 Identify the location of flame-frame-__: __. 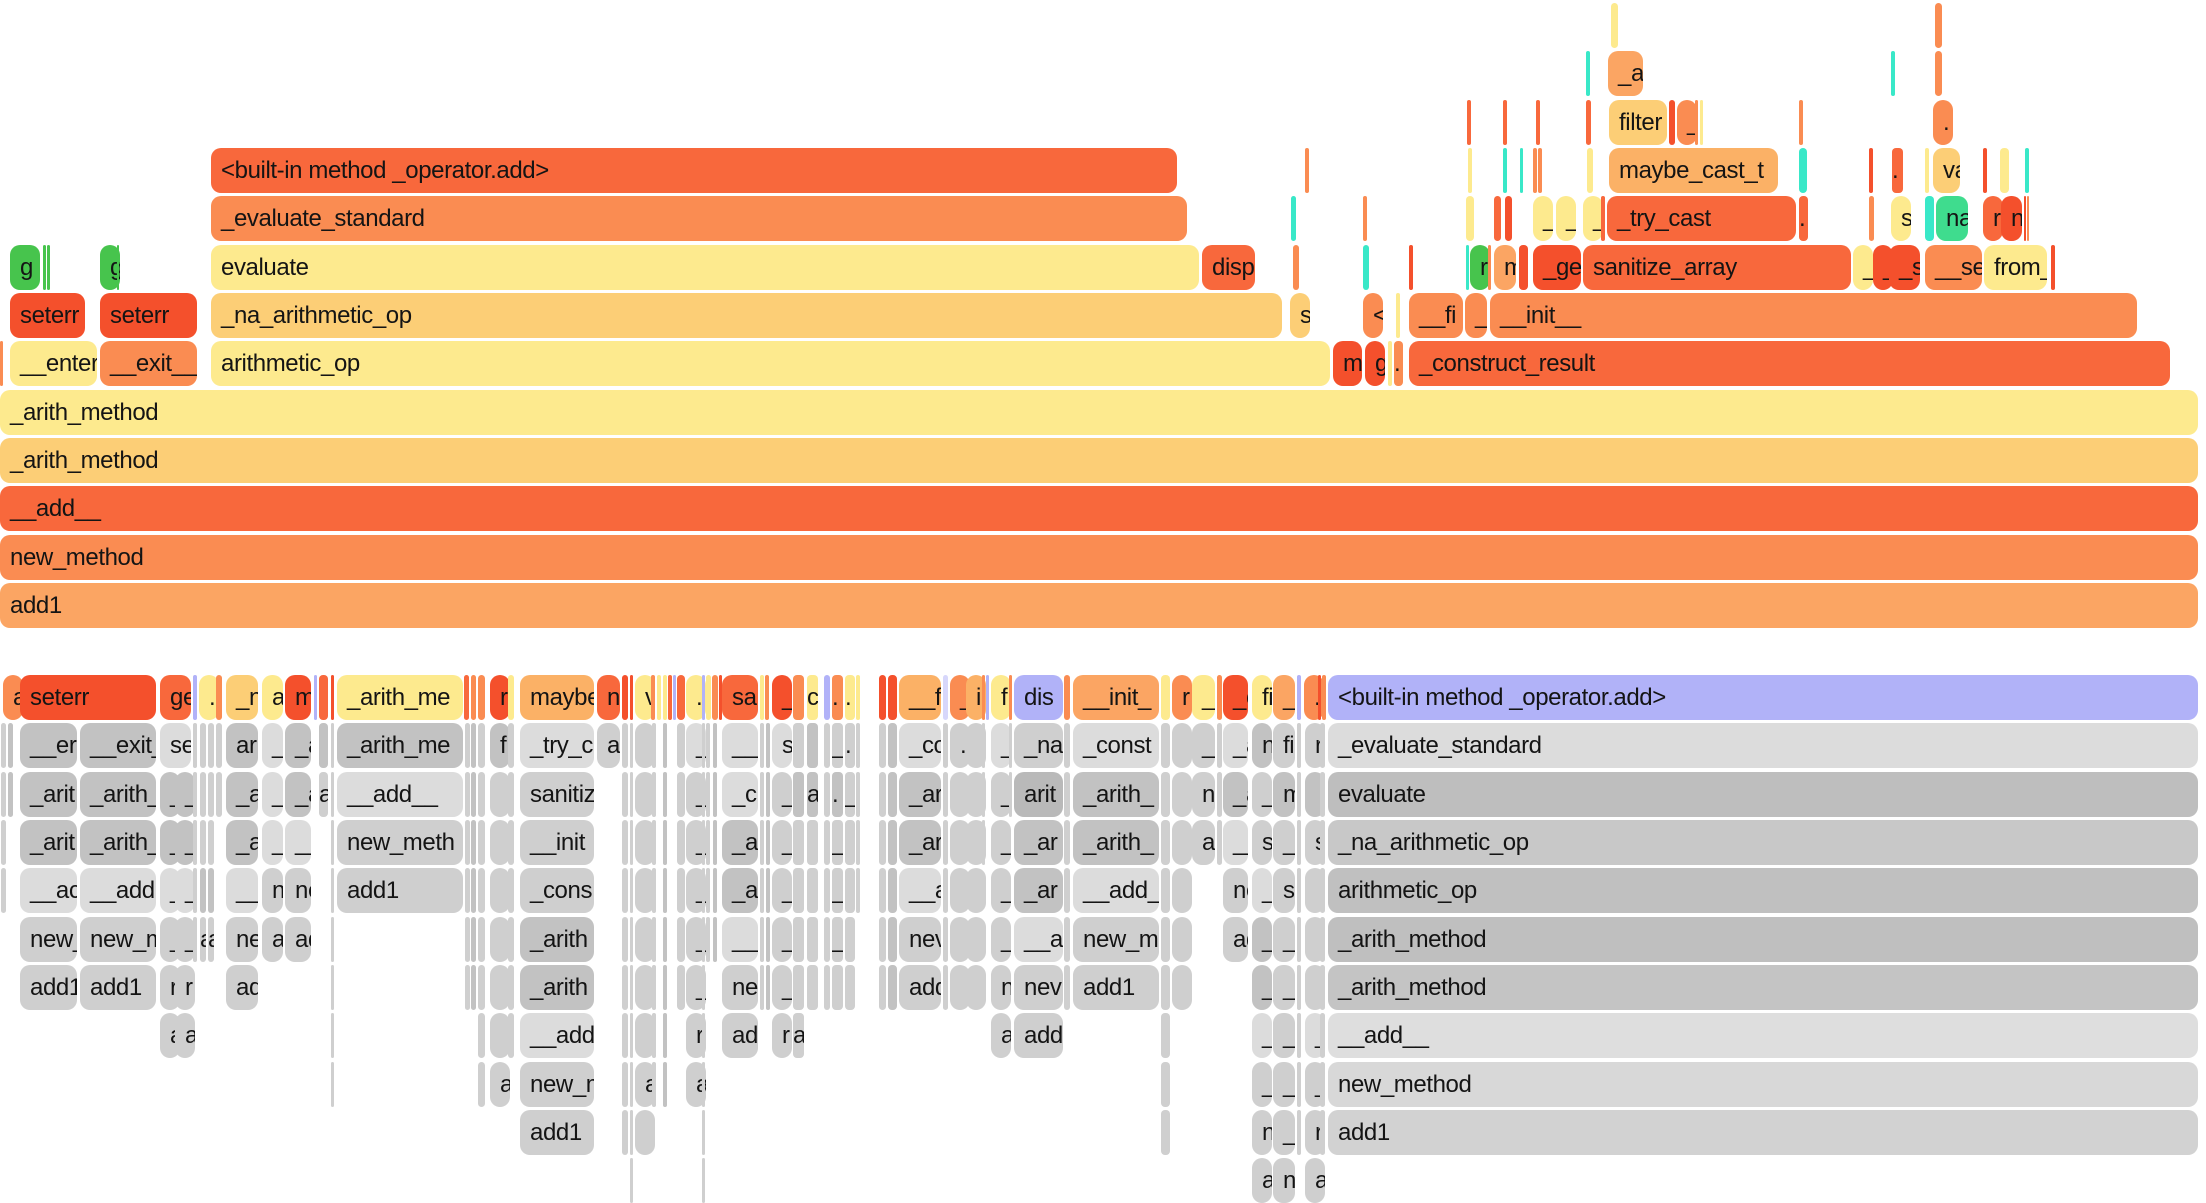
(740, 939).